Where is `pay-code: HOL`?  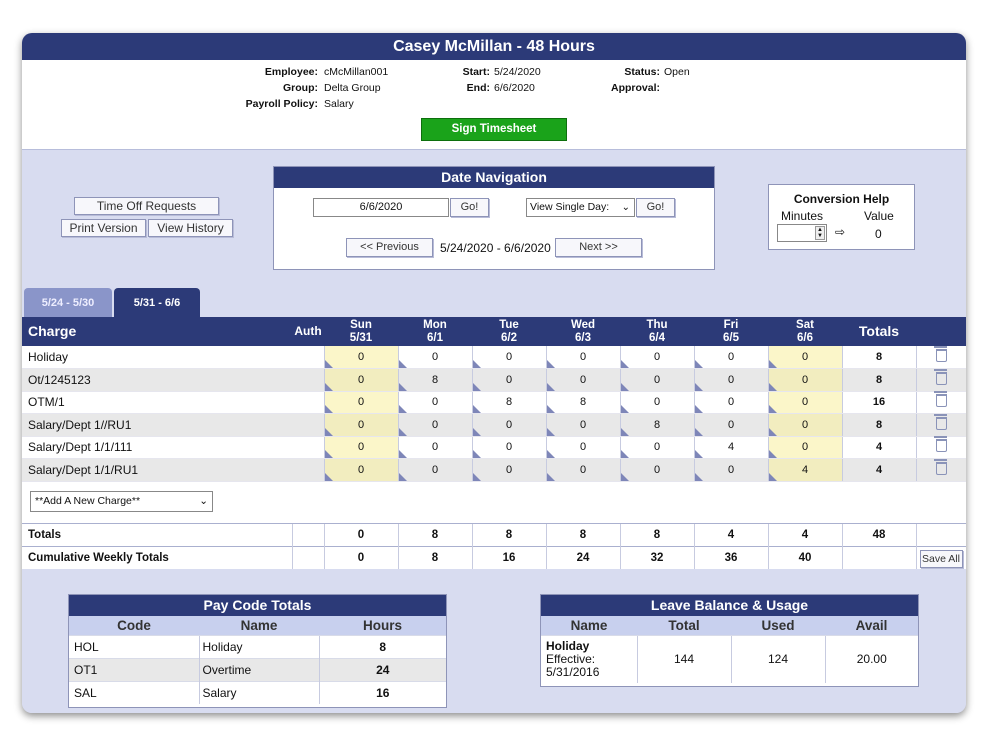
pay-code: HOL is located at coordinates (134, 646).